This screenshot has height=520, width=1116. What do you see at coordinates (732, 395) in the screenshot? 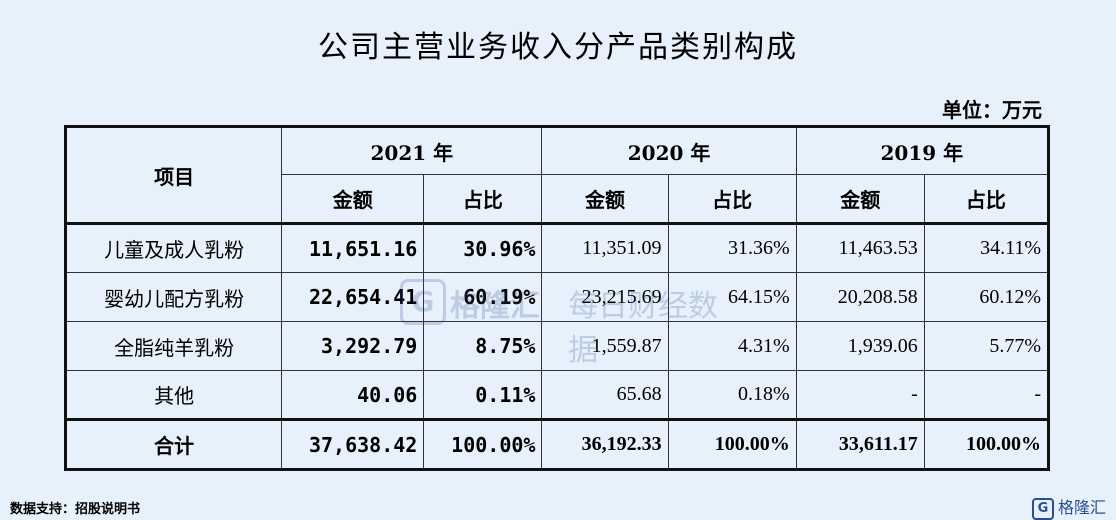
I see `ratio-2020: 0.18%` at bounding box center [732, 395].